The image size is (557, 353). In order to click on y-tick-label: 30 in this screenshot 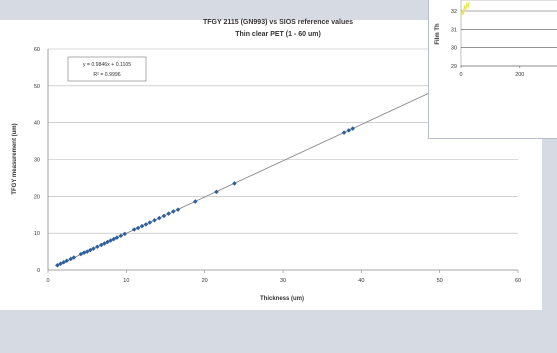, I will do `click(37, 161)`.